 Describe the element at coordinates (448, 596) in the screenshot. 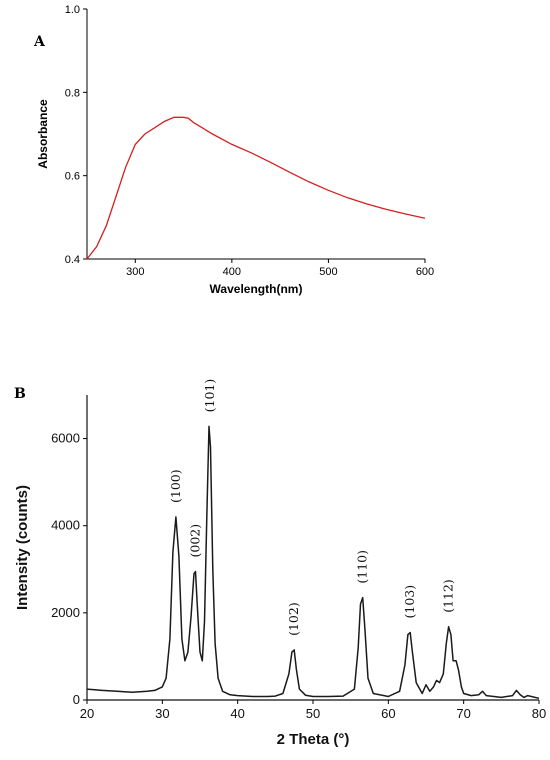

I see `peak-label: (112)` at that location.